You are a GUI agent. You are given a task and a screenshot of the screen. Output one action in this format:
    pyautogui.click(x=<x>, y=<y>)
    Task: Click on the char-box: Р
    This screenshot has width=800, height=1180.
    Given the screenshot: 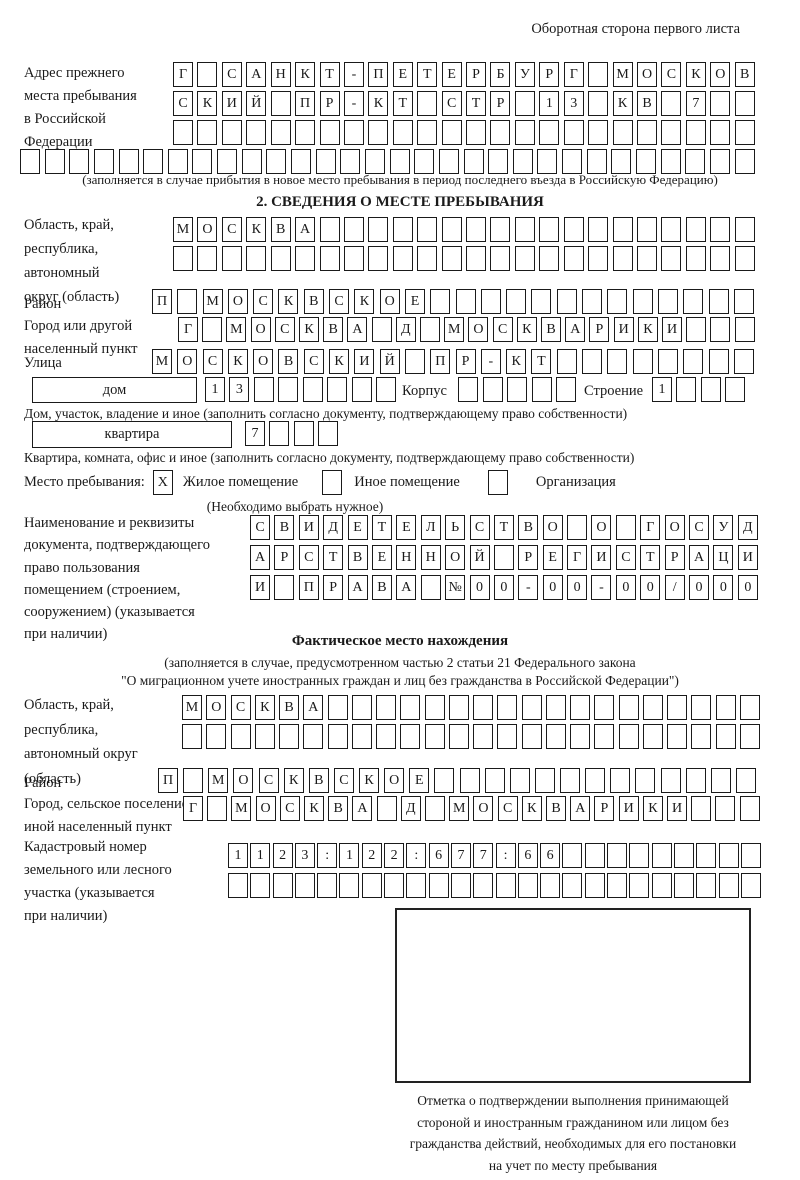 What is the action you would take?
    pyautogui.click(x=528, y=557)
    